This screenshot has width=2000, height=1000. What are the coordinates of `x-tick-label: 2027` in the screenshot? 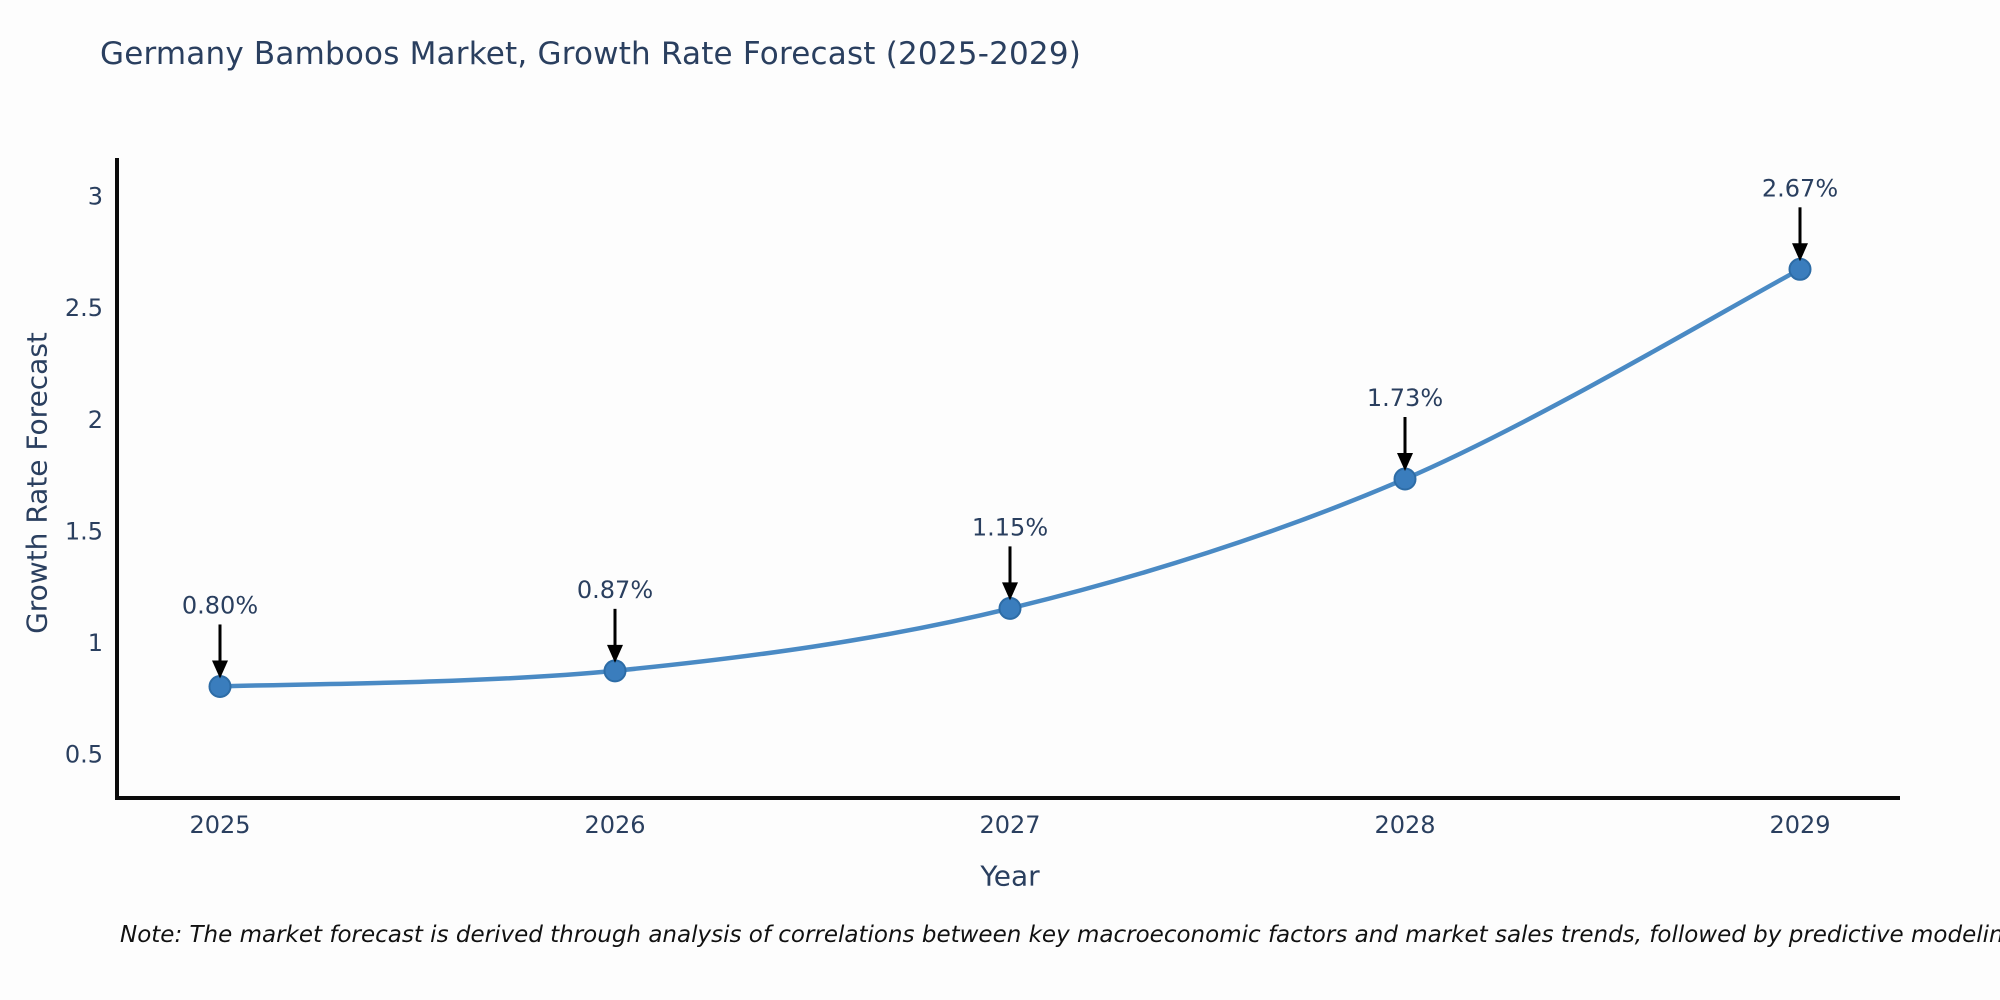 It's located at (1009, 825).